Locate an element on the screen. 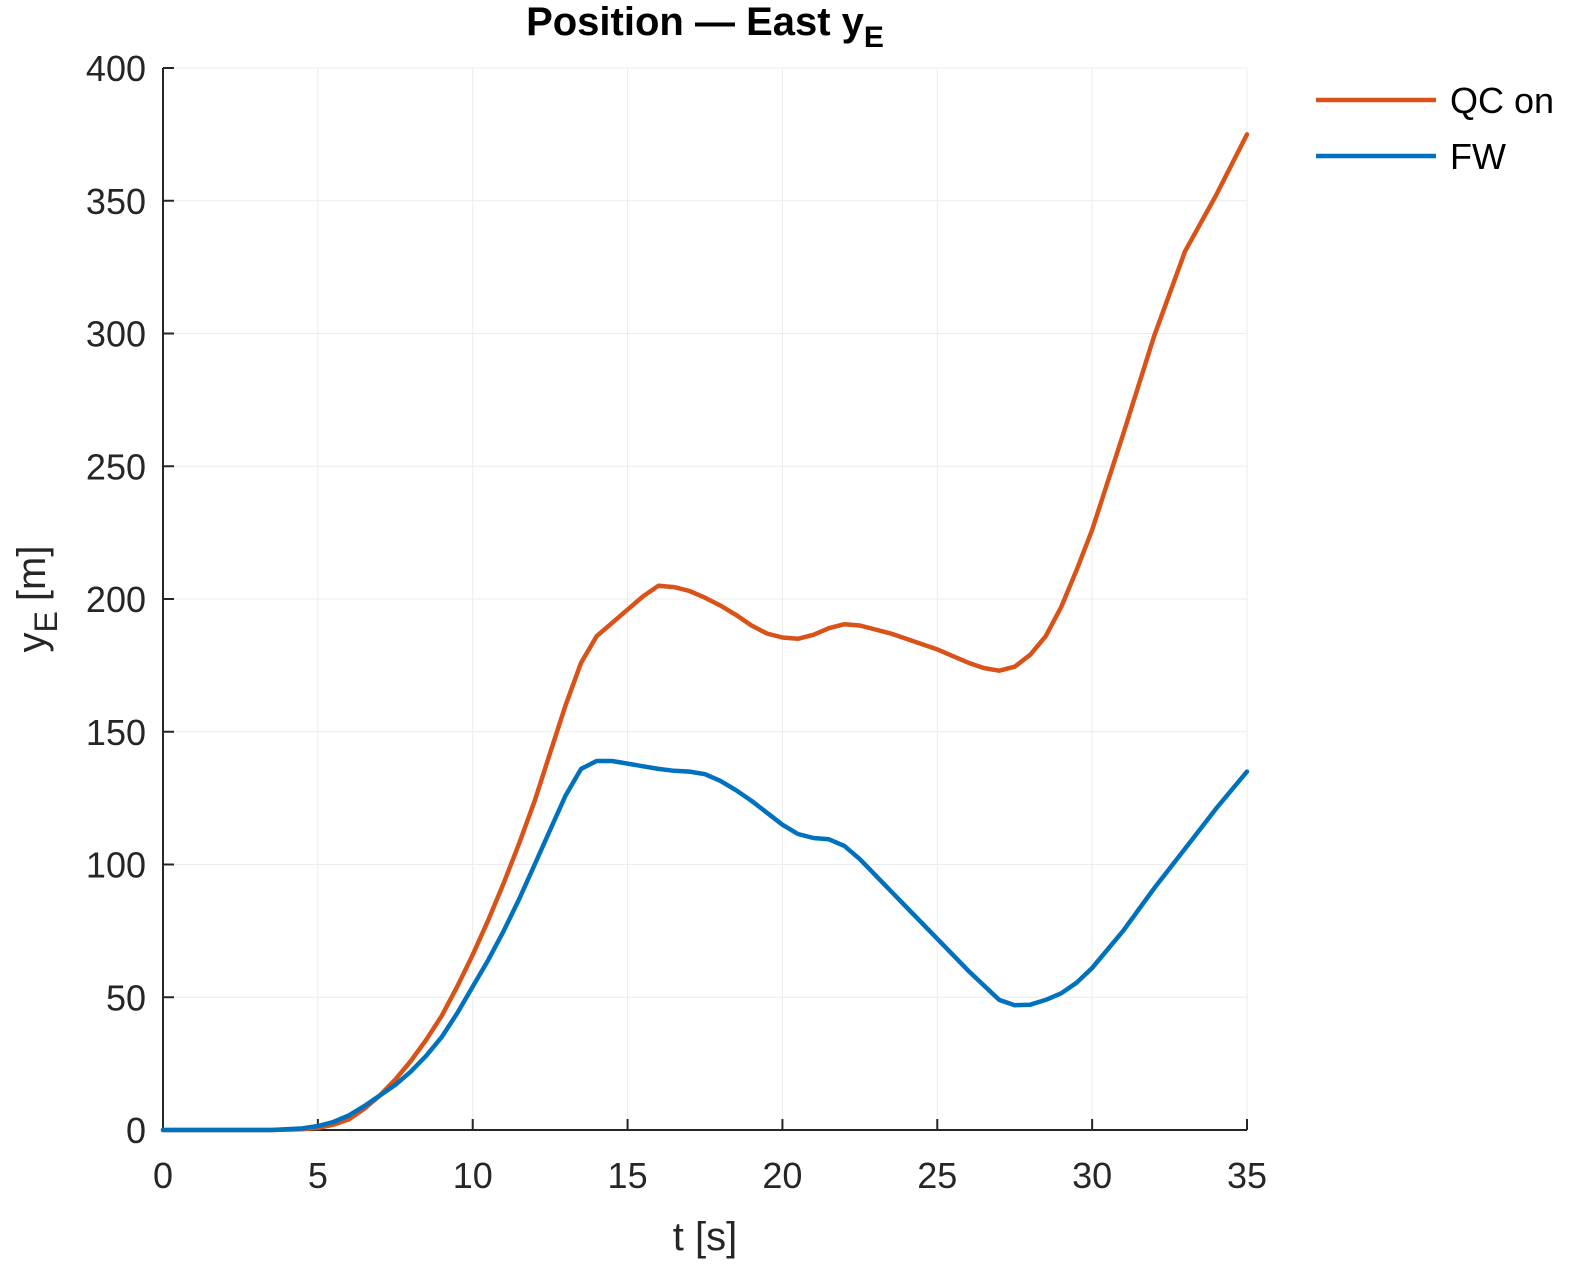  y-tick-label: 250 is located at coordinates (116, 466).